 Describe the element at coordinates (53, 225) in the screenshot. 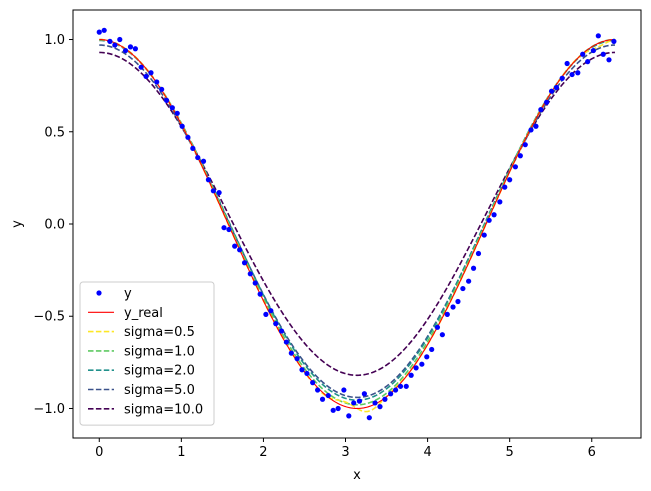

I see `y-axis-ticks: 1.0 0.5 0.0 −0.5 −1.0` at that location.